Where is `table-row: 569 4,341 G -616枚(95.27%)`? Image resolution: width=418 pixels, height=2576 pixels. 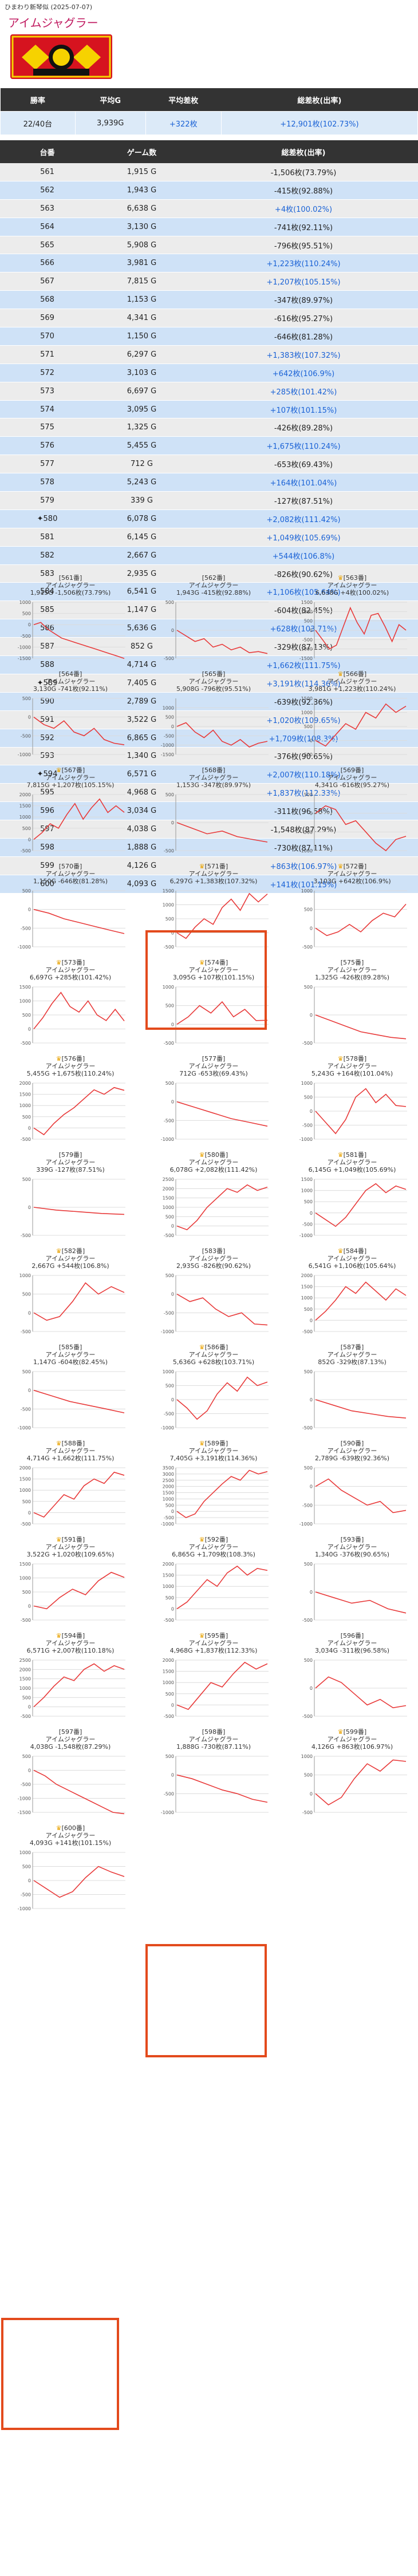
table-row: 569 4,341 G -616枚(95.27%) is located at coordinates (209, 318).